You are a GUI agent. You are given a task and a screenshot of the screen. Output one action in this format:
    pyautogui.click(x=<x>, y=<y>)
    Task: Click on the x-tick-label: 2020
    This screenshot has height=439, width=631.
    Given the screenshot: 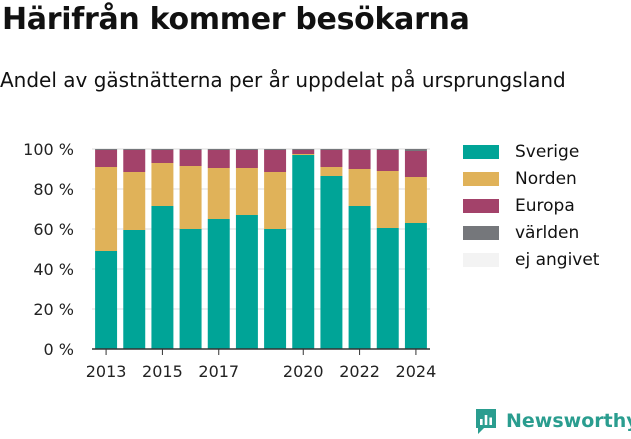 What is the action you would take?
    pyautogui.click(x=303, y=371)
    